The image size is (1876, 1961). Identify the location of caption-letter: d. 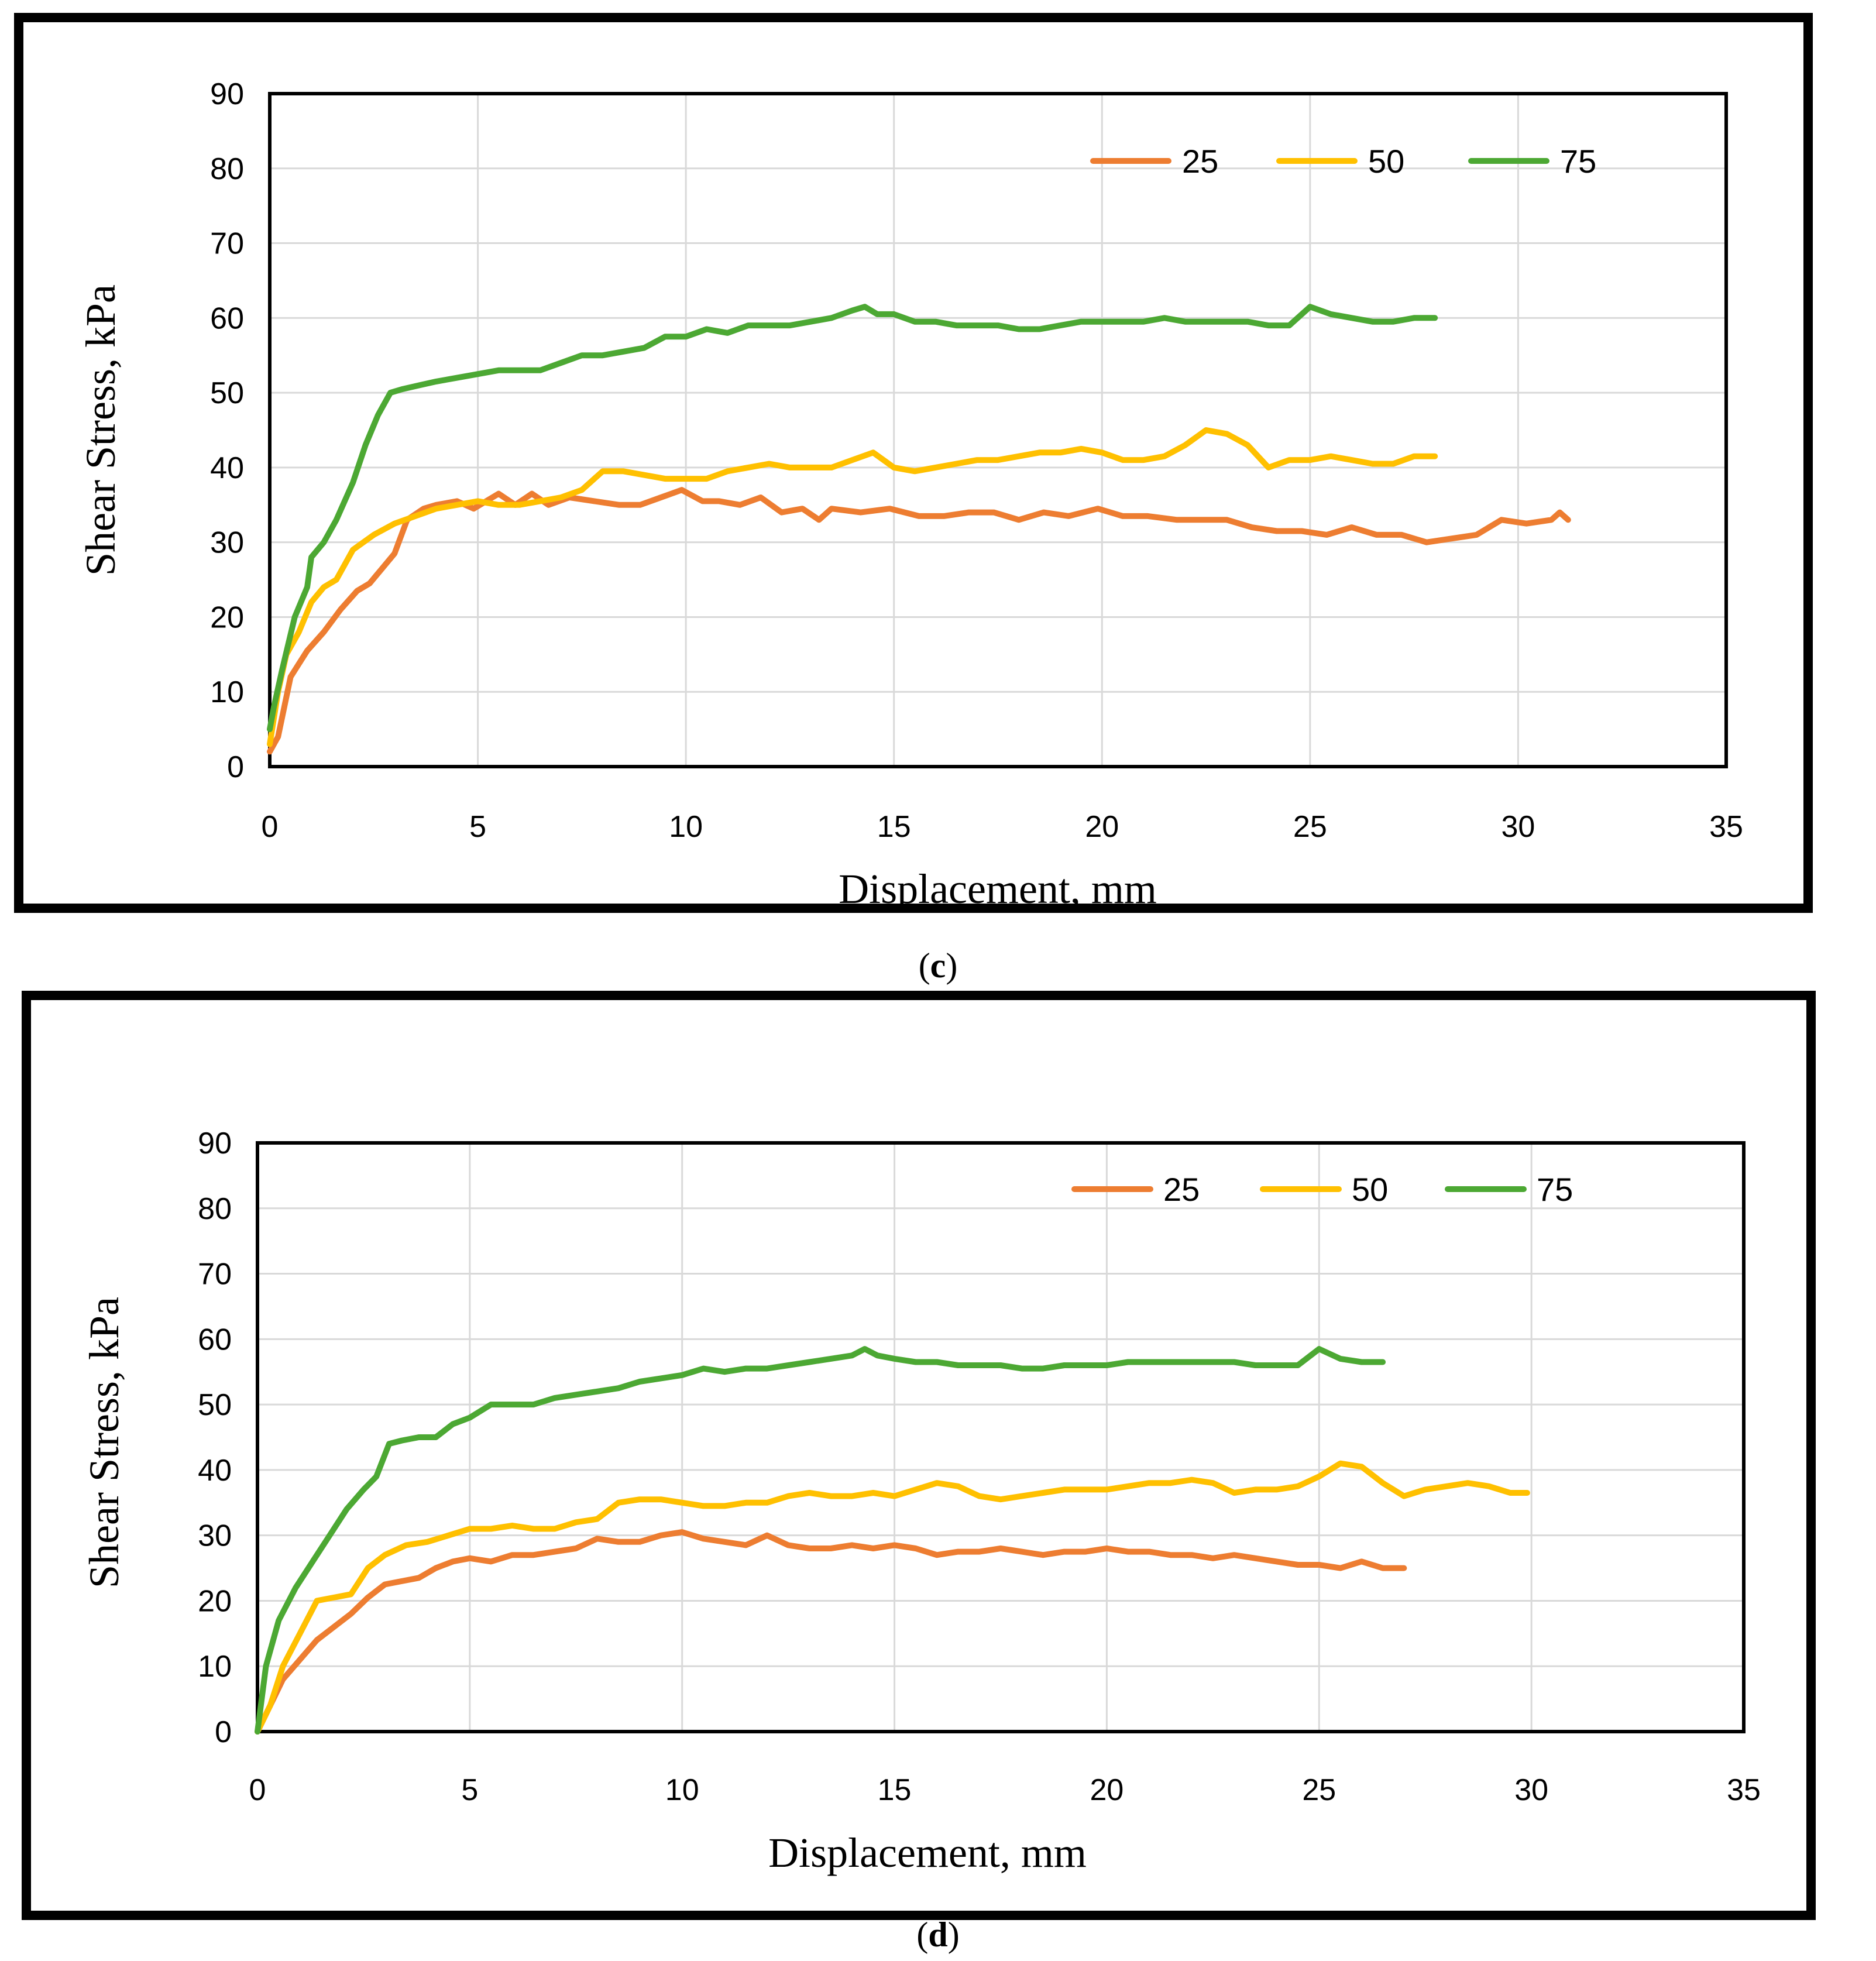
(937, 1934).